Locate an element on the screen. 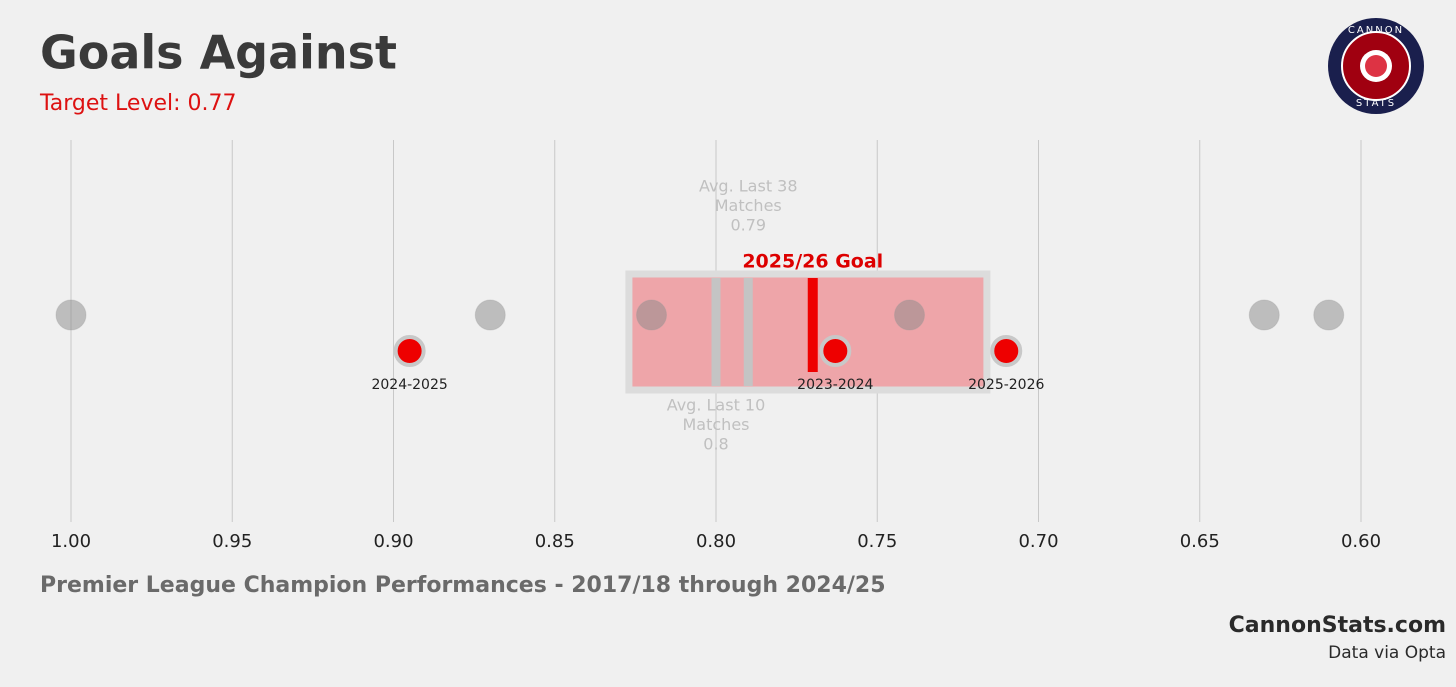 This screenshot has width=1456, height=687. logo-top: CANNON is located at coordinates (1376, 30).